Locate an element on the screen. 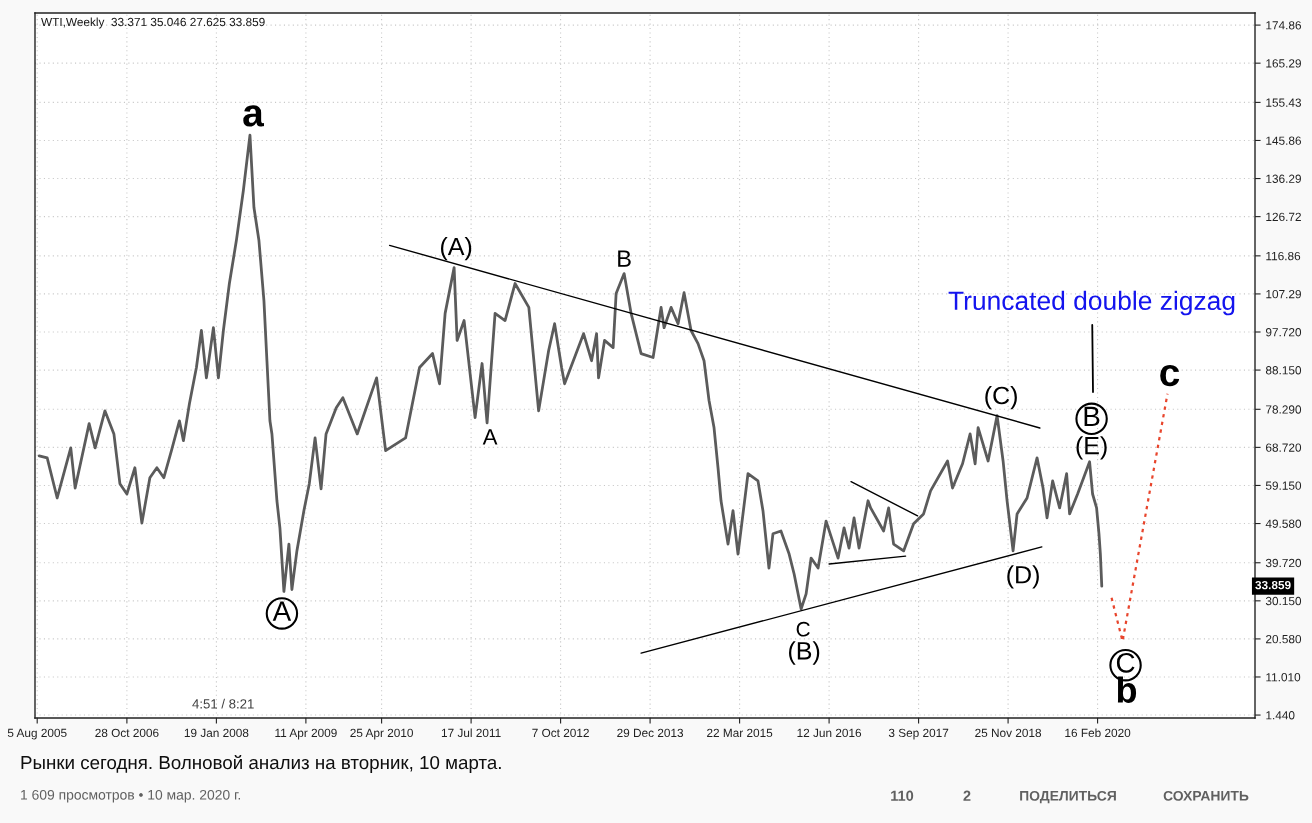 The image size is (1312, 823). x-tick-label: 22 Mar 2015 is located at coordinates (740, 733).